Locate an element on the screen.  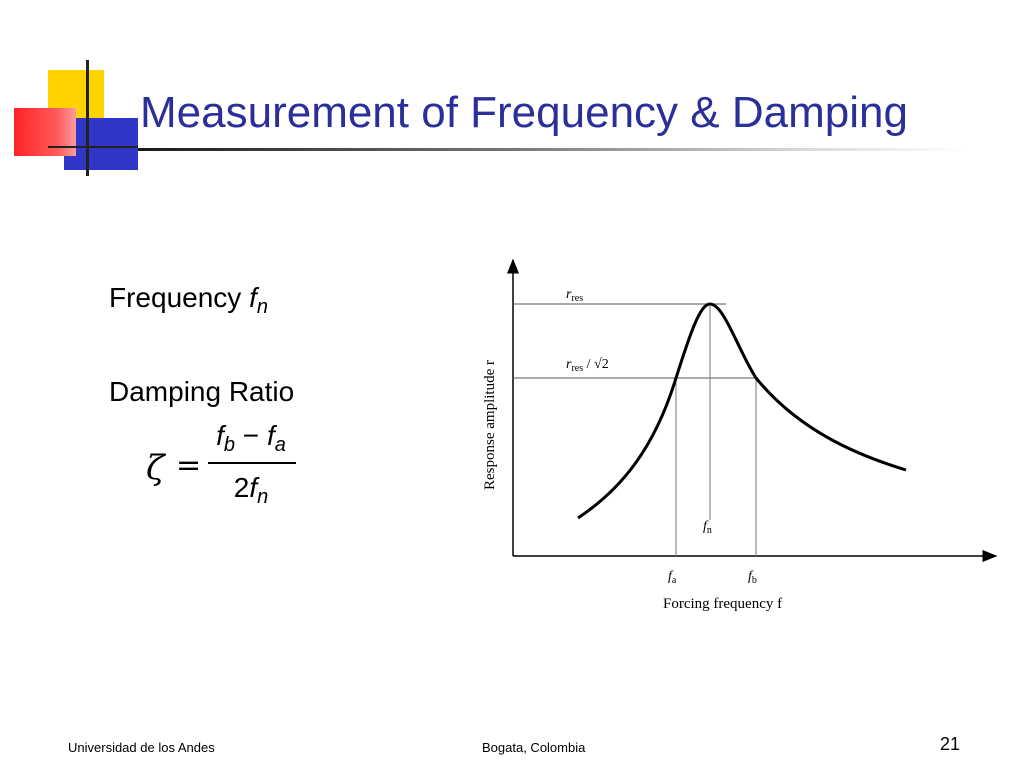
fb-tick-label: fb is located at coordinates (752, 577).